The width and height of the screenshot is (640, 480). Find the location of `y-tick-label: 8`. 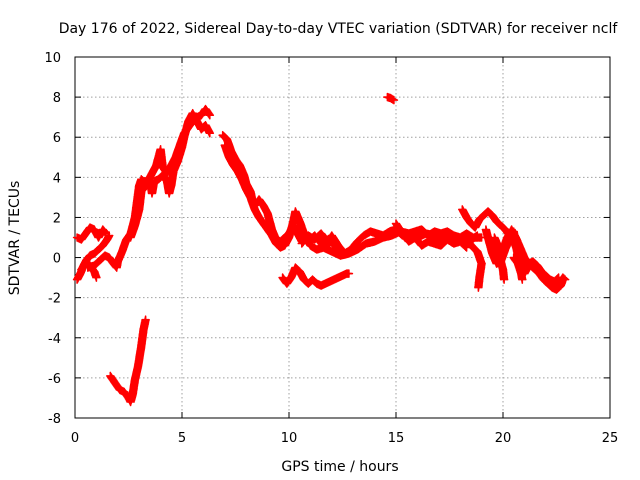

y-tick-label: 8 is located at coordinates (57, 98).